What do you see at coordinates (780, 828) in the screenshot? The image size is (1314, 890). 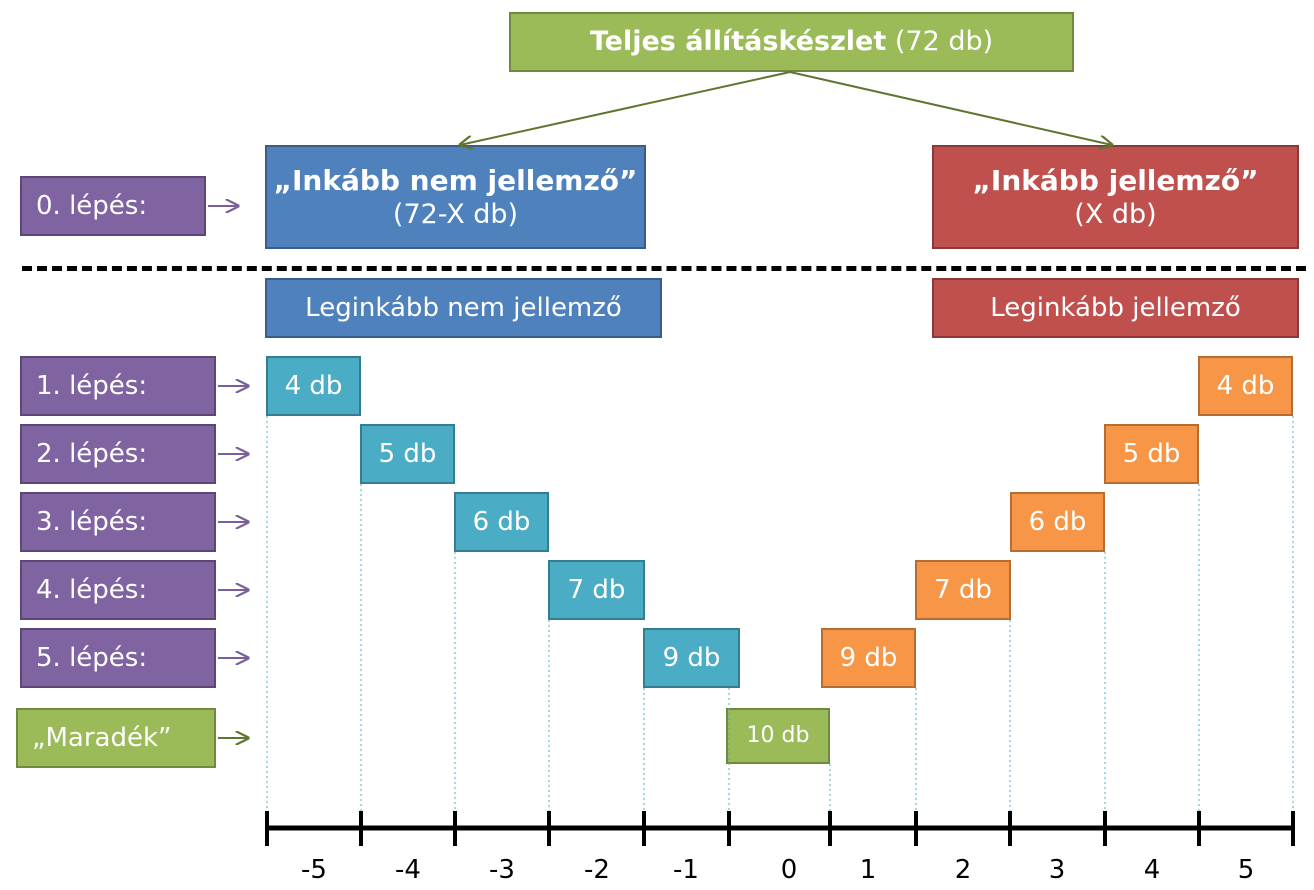 I see `axis-ticks` at bounding box center [780, 828].